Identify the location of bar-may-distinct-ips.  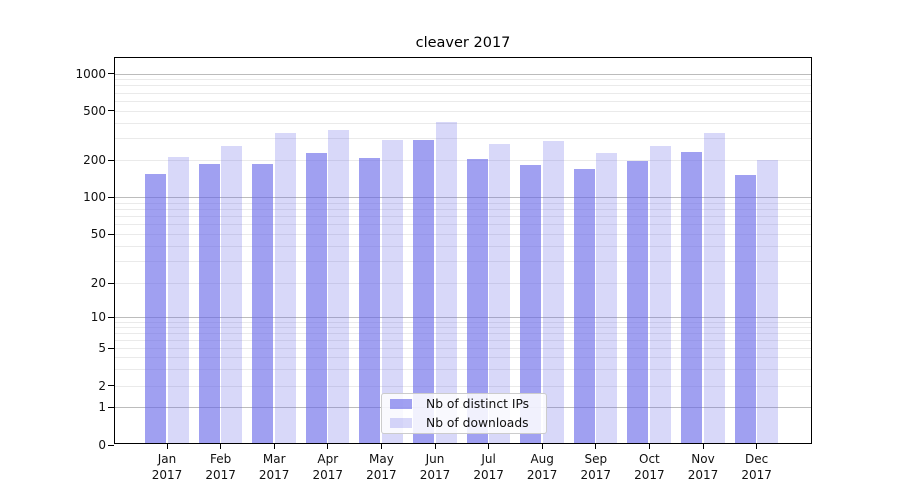
(370, 301).